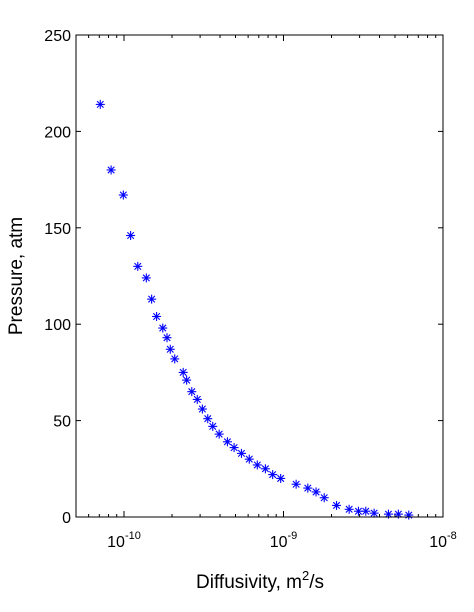 This screenshot has height=612, width=474. Describe the element at coordinates (316, 582) in the screenshot. I see `x-axis-title-tail: /s` at that location.